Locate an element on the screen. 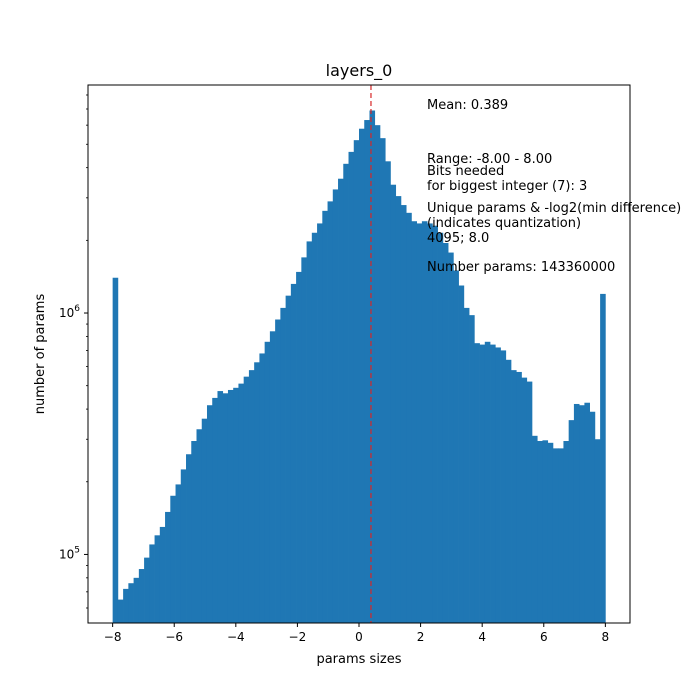 Image resolution: width=700 pixels, height=700 pixels. y-tick-label: 10⁵ is located at coordinates (69, 553).